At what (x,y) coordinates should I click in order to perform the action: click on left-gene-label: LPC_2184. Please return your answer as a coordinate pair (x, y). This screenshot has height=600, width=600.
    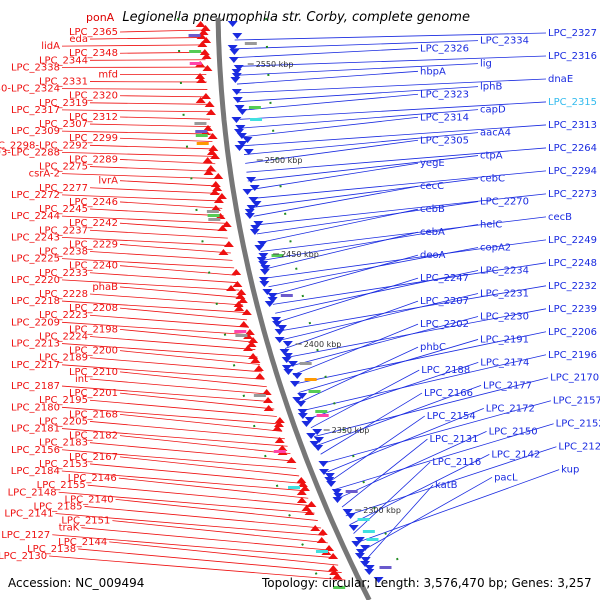
    Looking at the image, I should click on (35, 471).